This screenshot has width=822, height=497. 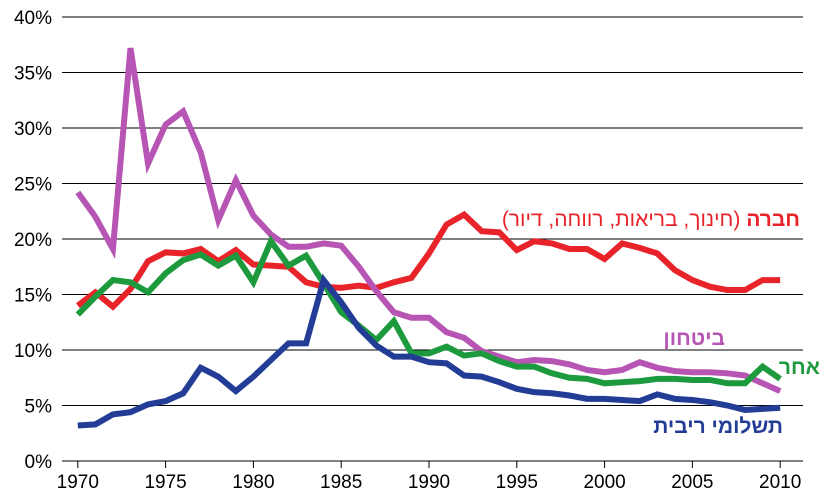 I want to click on x-tick-label: 1980, so click(x=253, y=482).